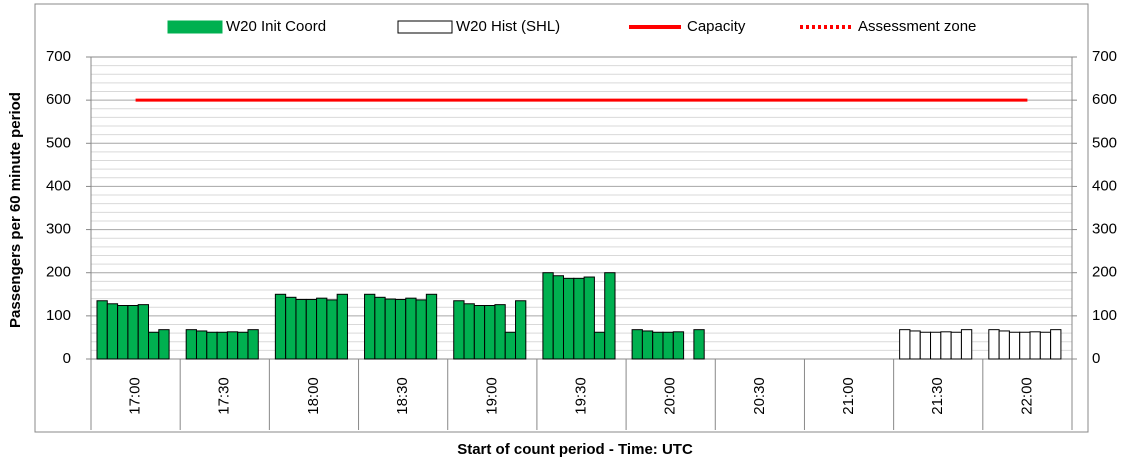  Describe the element at coordinates (937, 396) in the screenshot. I see `x-tick-label: 21:30` at that location.